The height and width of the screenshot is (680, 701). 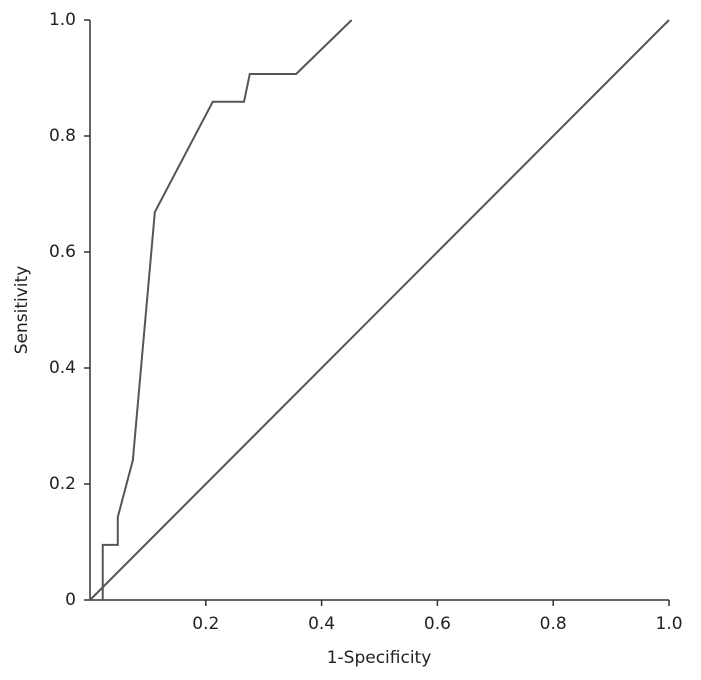 What do you see at coordinates (205, 624) in the screenshot?
I see `x-tick-label: 0.2` at bounding box center [205, 624].